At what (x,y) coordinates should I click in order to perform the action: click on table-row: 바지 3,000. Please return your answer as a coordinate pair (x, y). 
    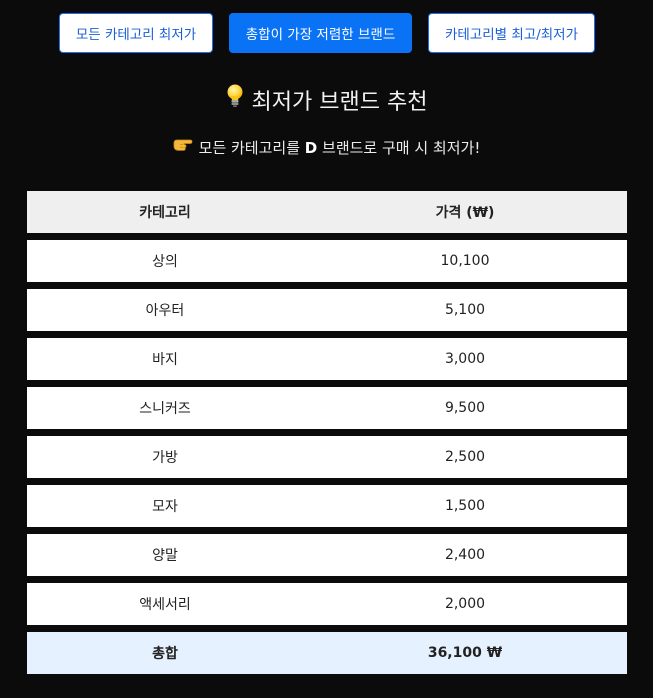
    Looking at the image, I should click on (327, 359).